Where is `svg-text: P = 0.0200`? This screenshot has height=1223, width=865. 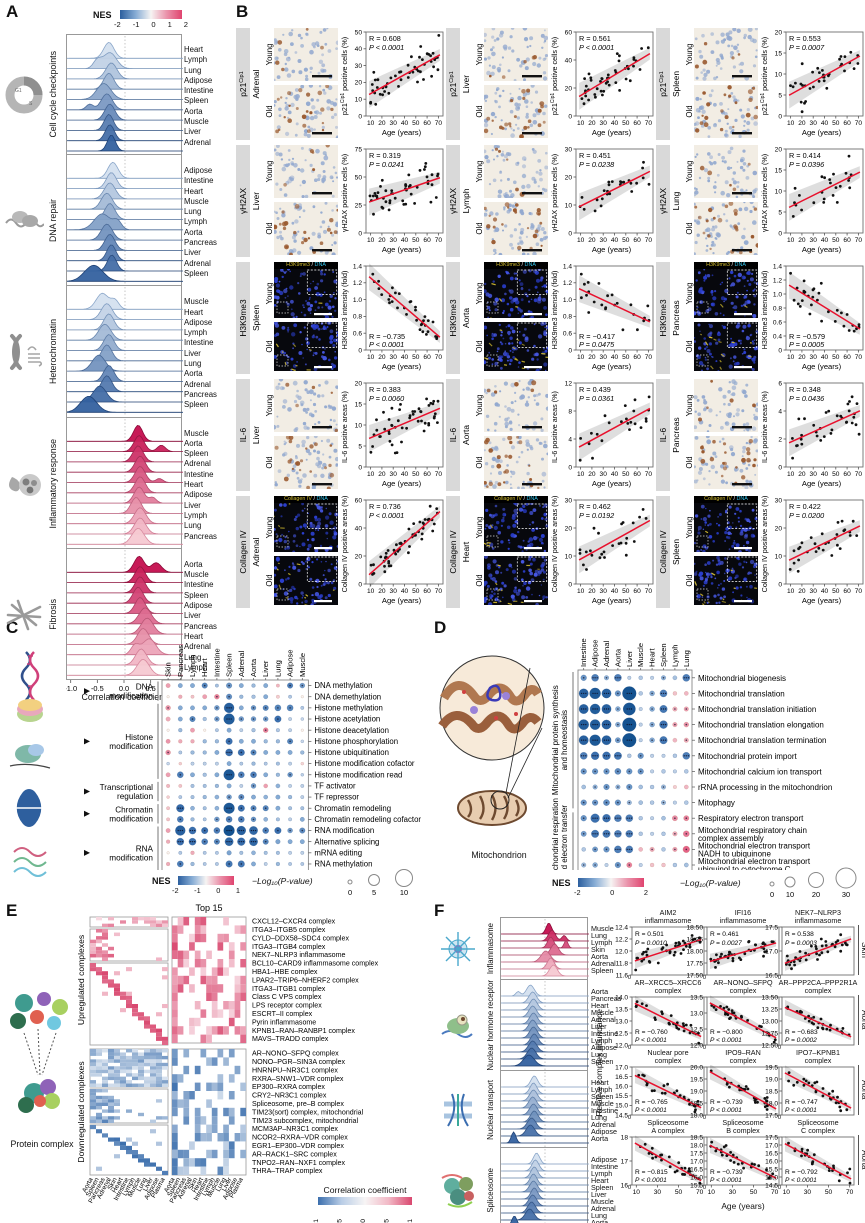
svg-text: P = 0.0200 is located at coordinates (806, 515).